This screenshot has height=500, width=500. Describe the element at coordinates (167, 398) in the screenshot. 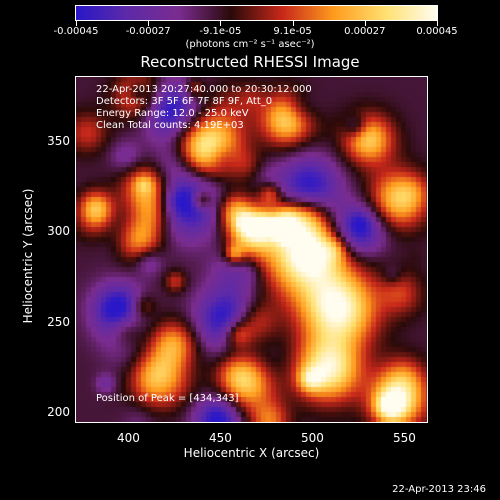

I see `peak-position-label: Position of Peak = [434,343]` at that location.